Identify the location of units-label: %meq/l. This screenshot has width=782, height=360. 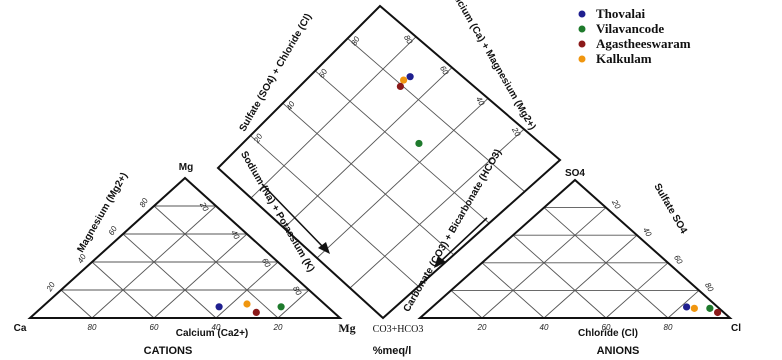
(392, 351).